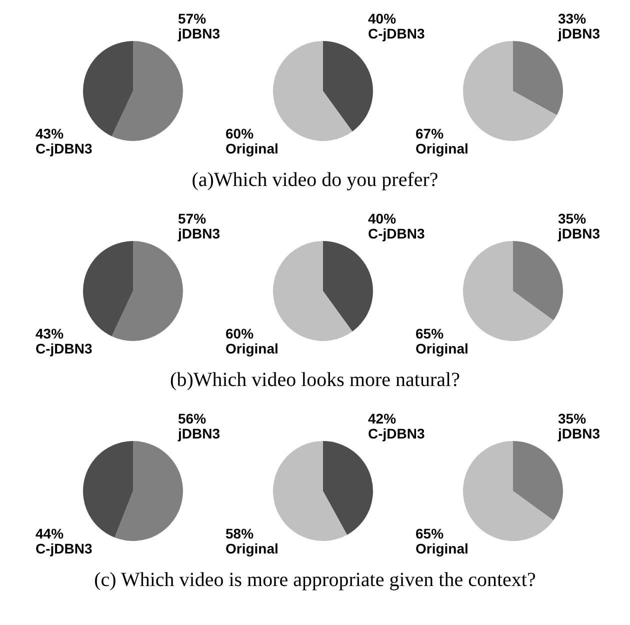 This screenshot has width=630, height=625. What do you see at coordinates (572, 18) in the screenshot?
I see `data-label: 33%` at bounding box center [572, 18].